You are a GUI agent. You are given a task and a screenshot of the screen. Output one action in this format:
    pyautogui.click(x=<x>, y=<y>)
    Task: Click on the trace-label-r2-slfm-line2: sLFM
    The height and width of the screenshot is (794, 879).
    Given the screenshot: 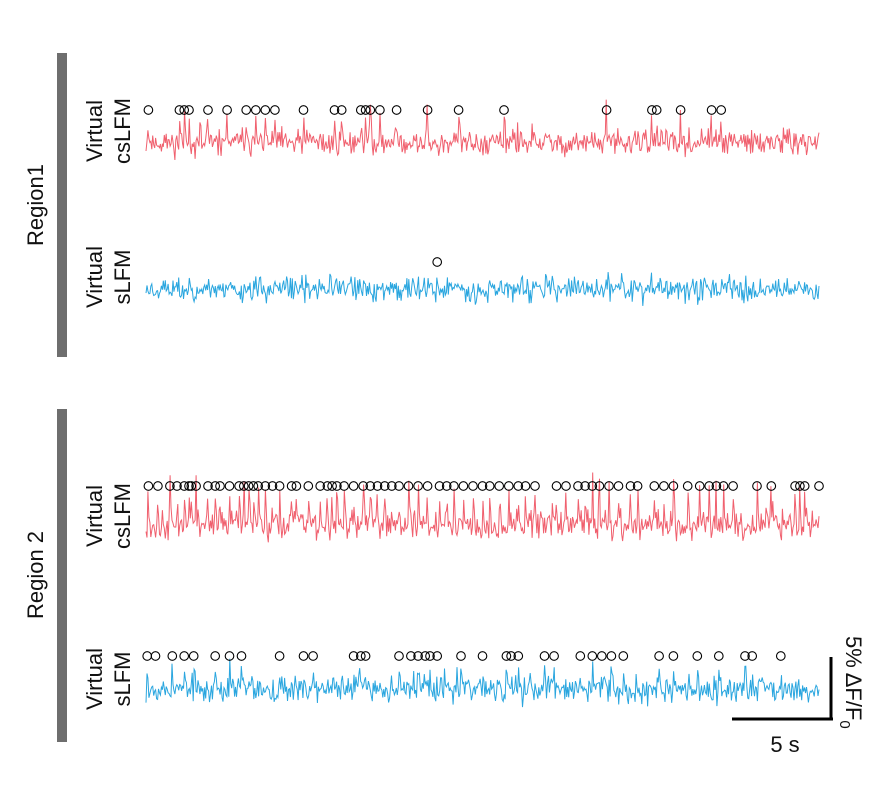 What is the action you would take?
    pyautogui.click(x=122, y=679)
    